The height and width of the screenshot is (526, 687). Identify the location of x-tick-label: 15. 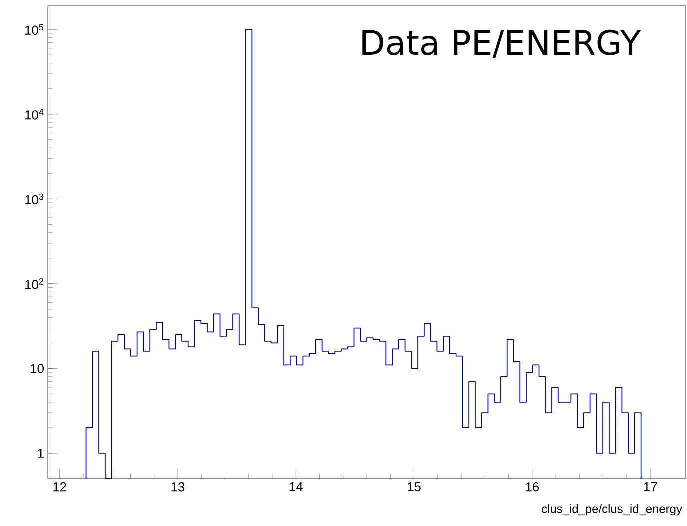
(414, 487).